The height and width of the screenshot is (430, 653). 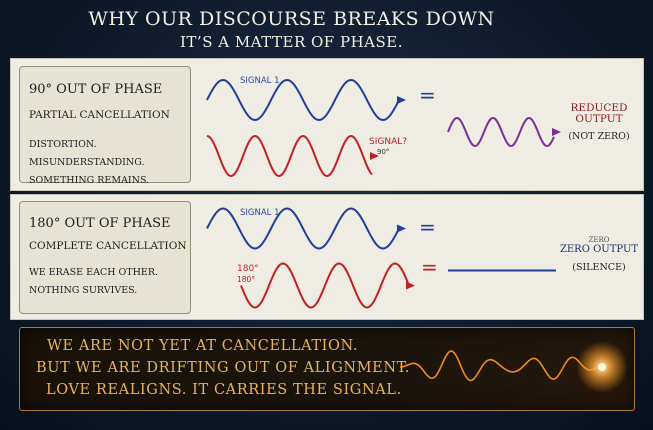 I want to click on page-subtitle: IT’S A MATTER OF PHASE., so click(x=291, y=42).